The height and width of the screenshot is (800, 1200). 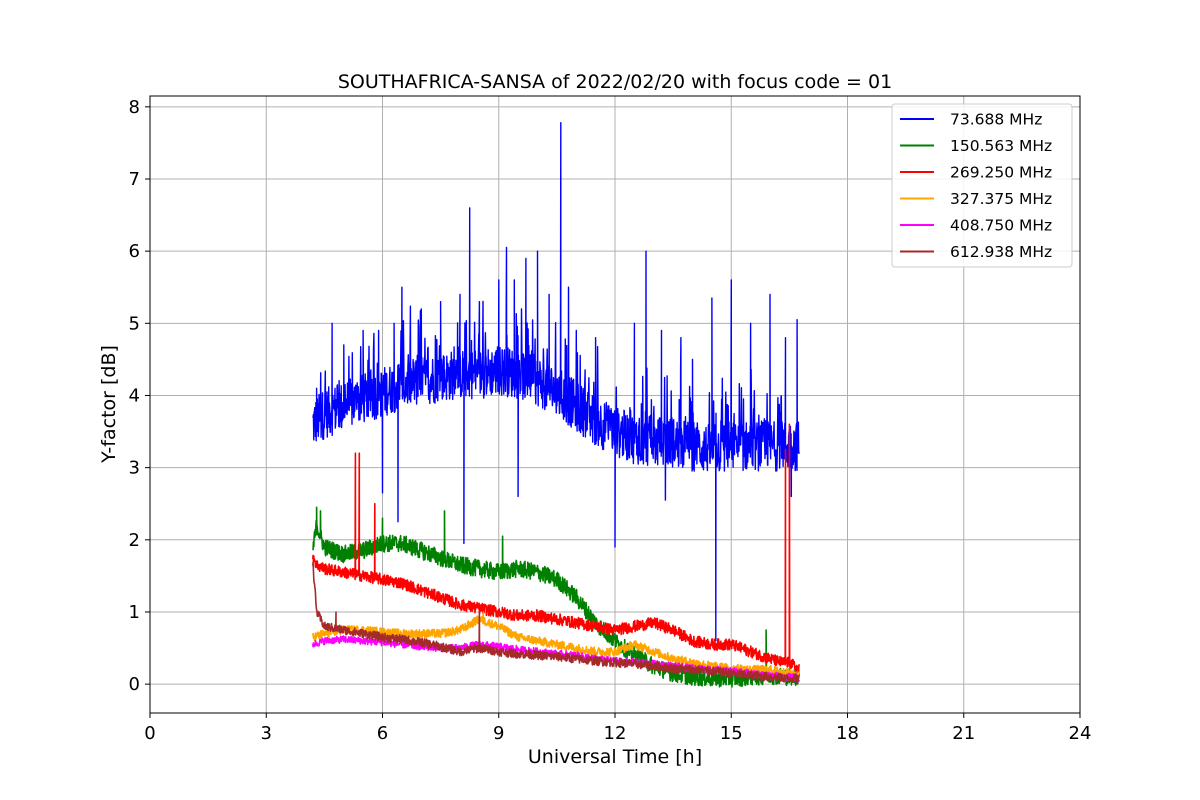 What do you see at coordinates (1001, 252) in the screenshot?
I see `legend-label-5: 612.938 MHz` at bounding box center [1001, 252].